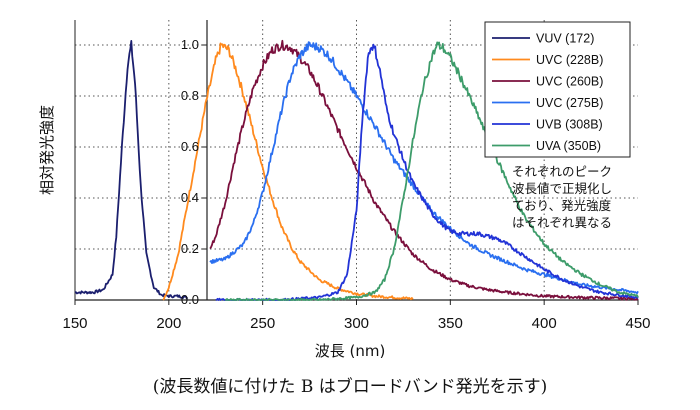 This screenshot has height=410, width=700. I want to click on y-tick-label: 0.2, so click(190, 248).